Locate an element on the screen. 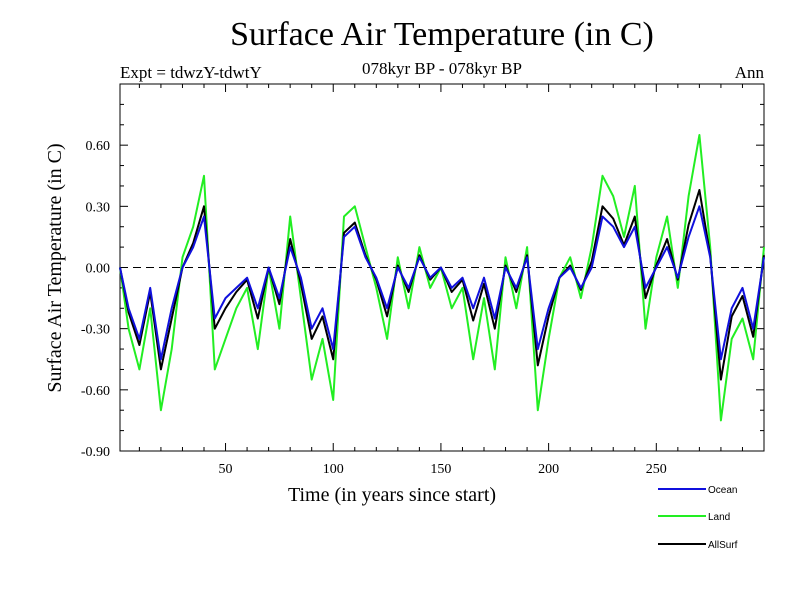  y-tick-label: -0.90 is located at coordinates (95, 452).